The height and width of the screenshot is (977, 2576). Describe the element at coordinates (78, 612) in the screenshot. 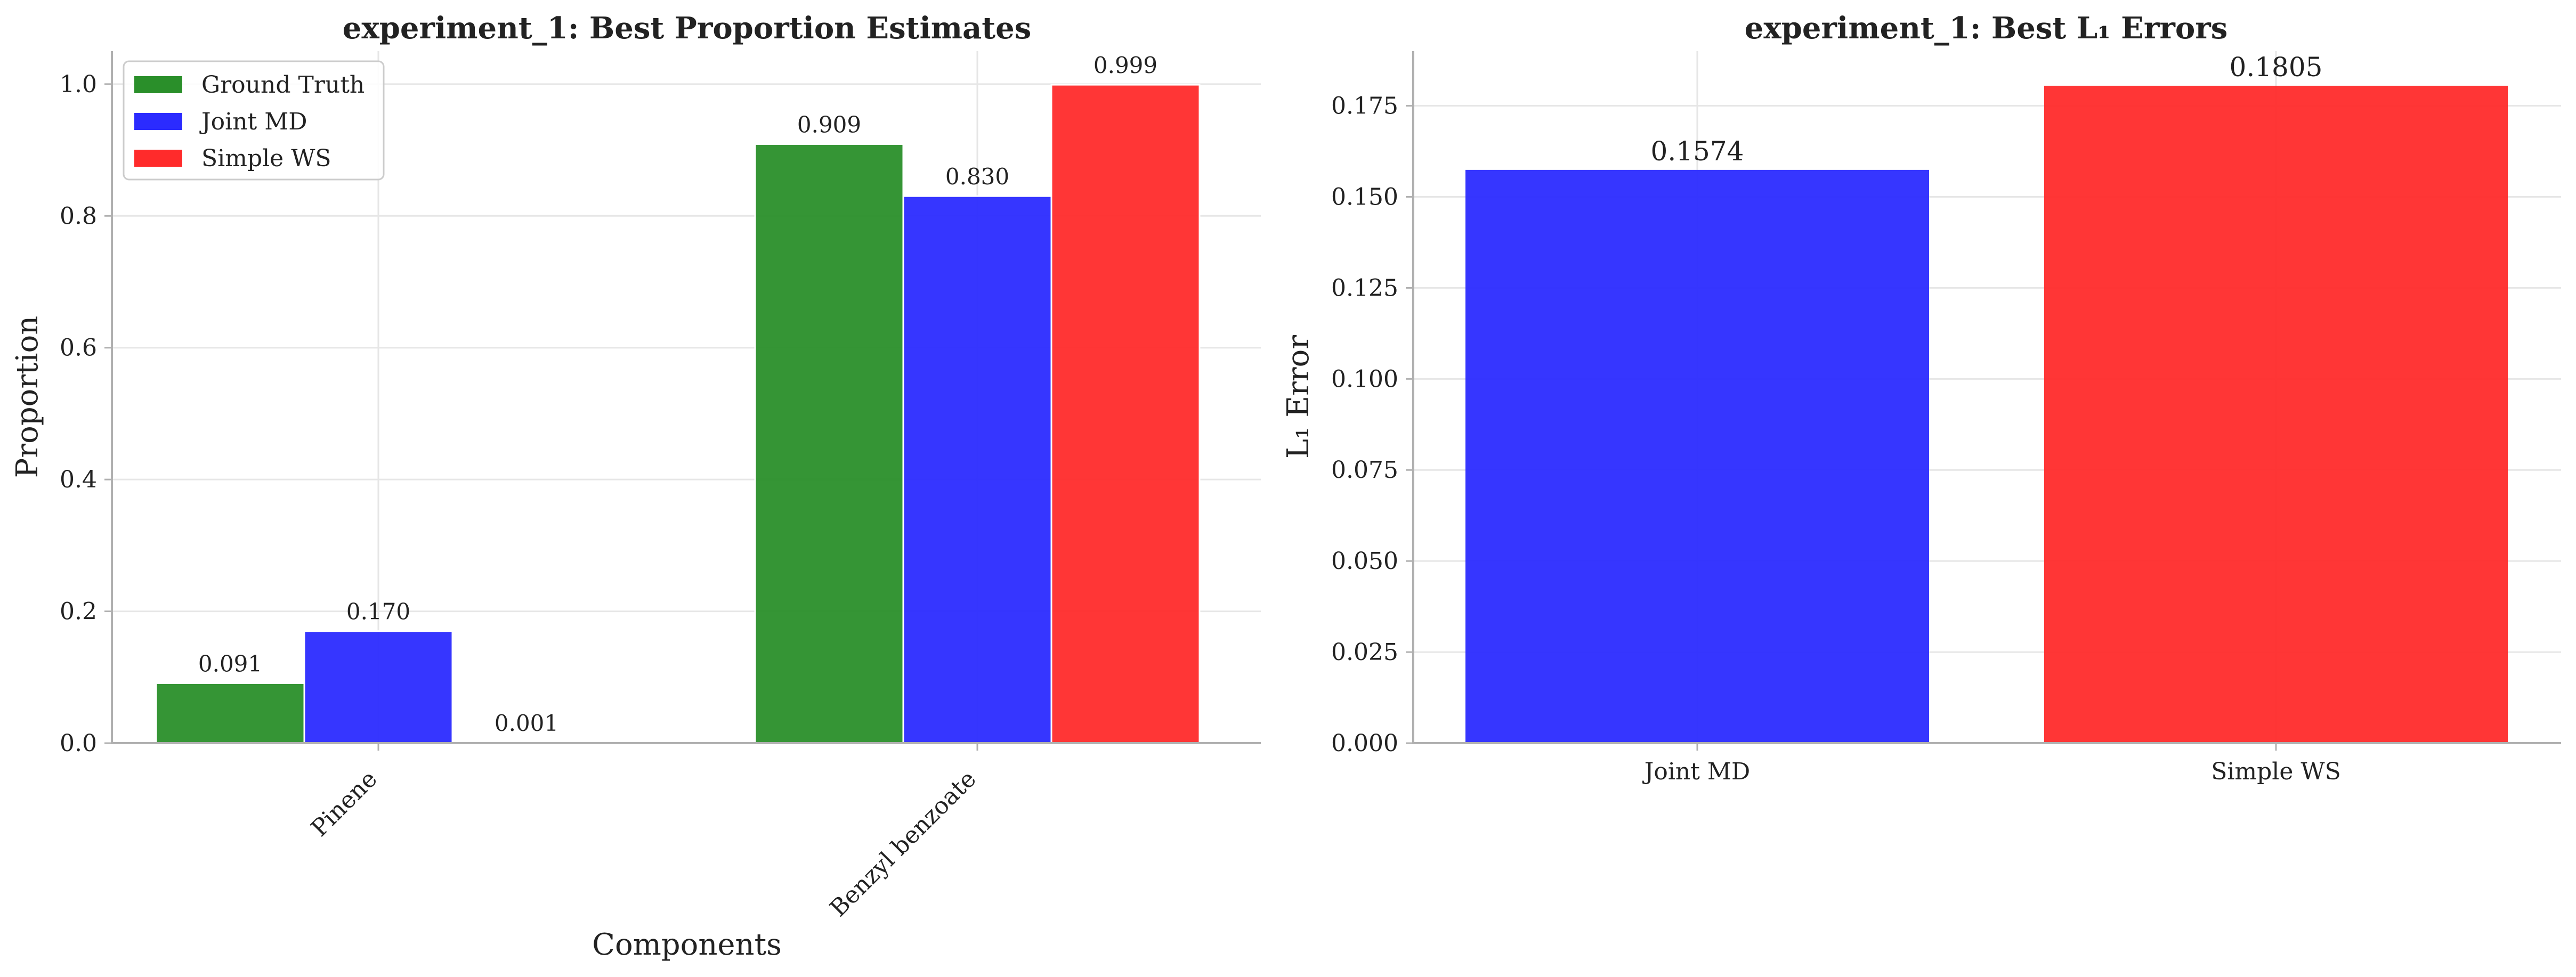

I see `left-y-tick-label: 0.2` at that location.